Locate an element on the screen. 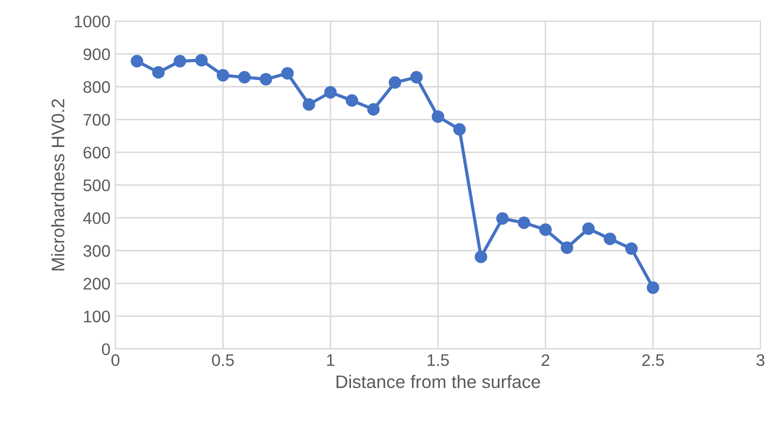 The width and height of the screenshot is (780, 424). y-tick-label: 900 is located at coordinates (97, 54).